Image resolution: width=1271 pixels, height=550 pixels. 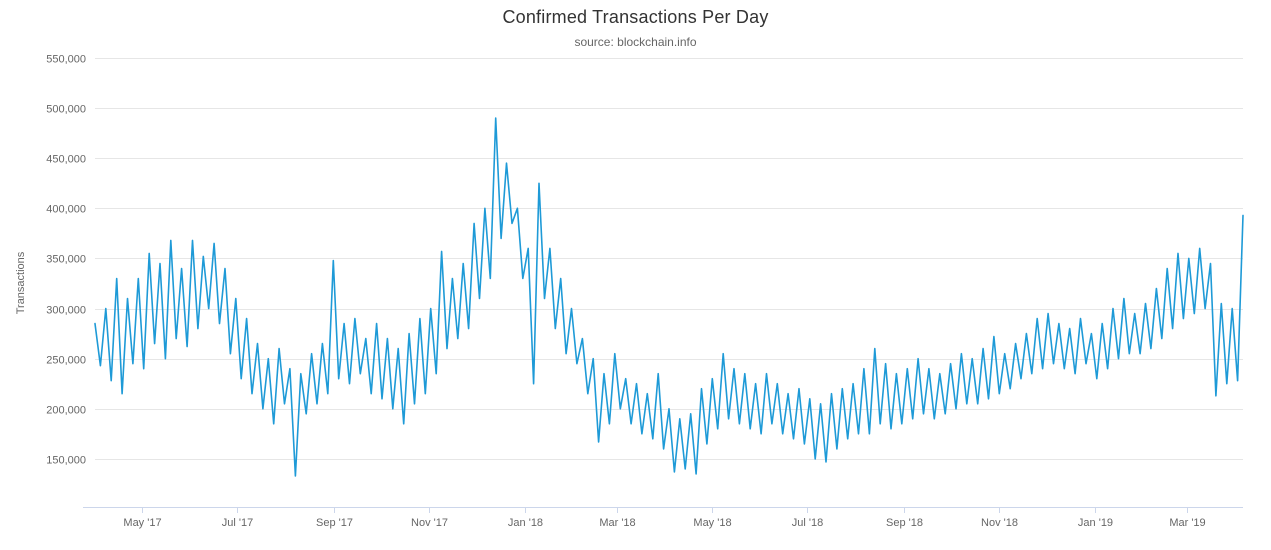 What do you see at coordinates (334, 523) in the screenshot?
I see `x-axis-label: Sep '17` at bounding box center [334, 523].